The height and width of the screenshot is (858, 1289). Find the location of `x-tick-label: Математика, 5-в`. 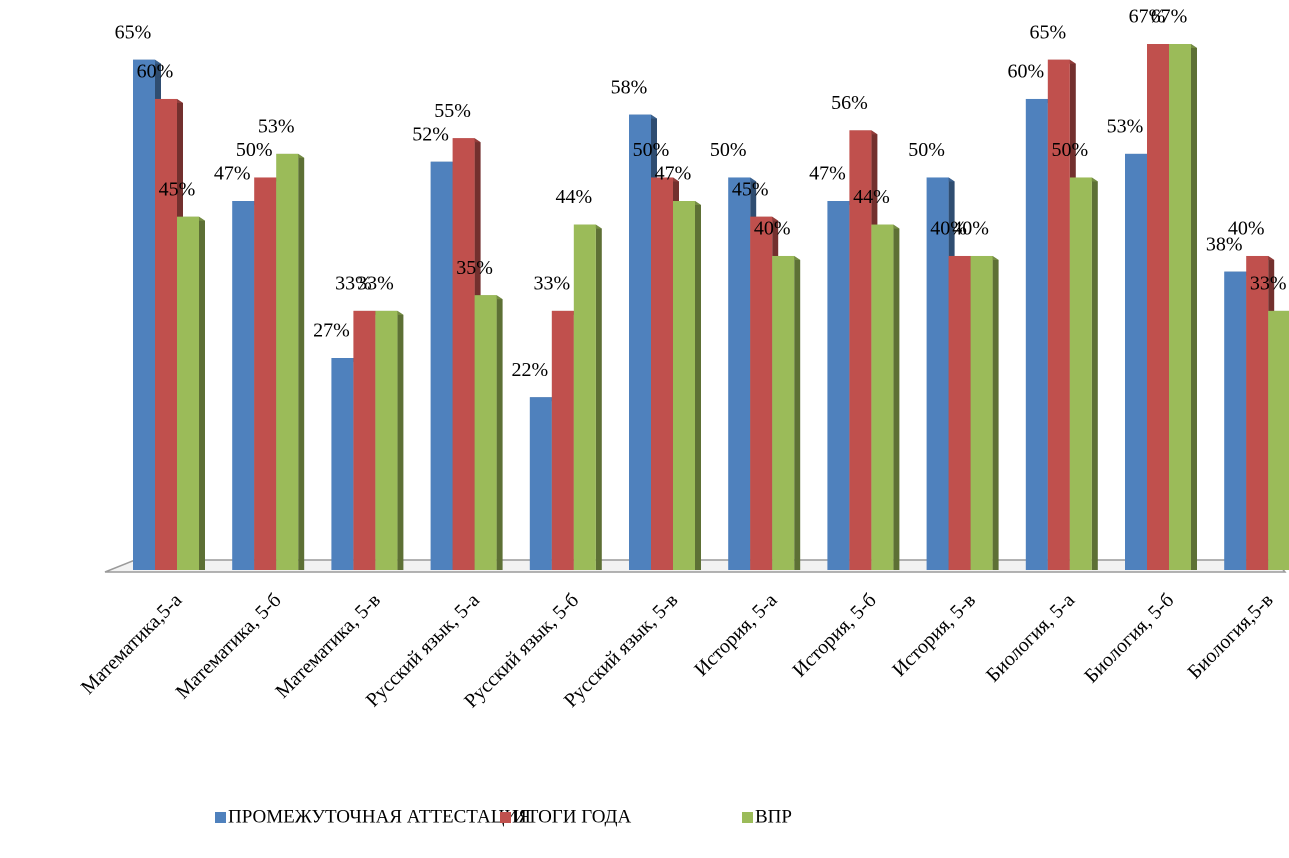

x-tick-label: Математика, 5-в is located at coordinates (327, 645).